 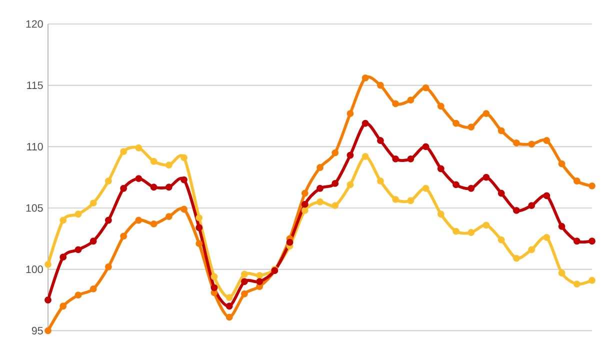 What do you see at coordinates (35, 146) in the screenshot?
I see `y-tick-label: 110` at bounding box center [35, 146].